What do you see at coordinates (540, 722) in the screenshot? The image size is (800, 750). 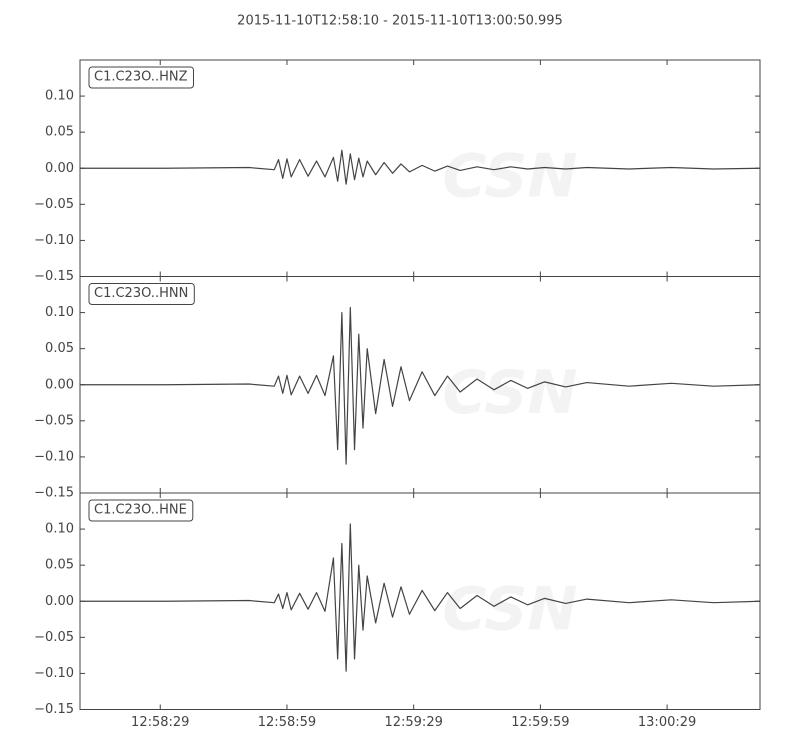 I see `x-tick-label: 12:59:59` at bounding box center [540, 722].